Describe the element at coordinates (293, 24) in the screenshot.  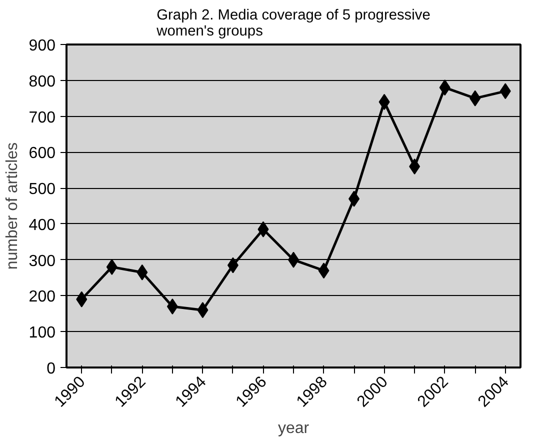
I see `chart-title: Graph 2. Media coverage of 5 progressive women's groups` at that location.